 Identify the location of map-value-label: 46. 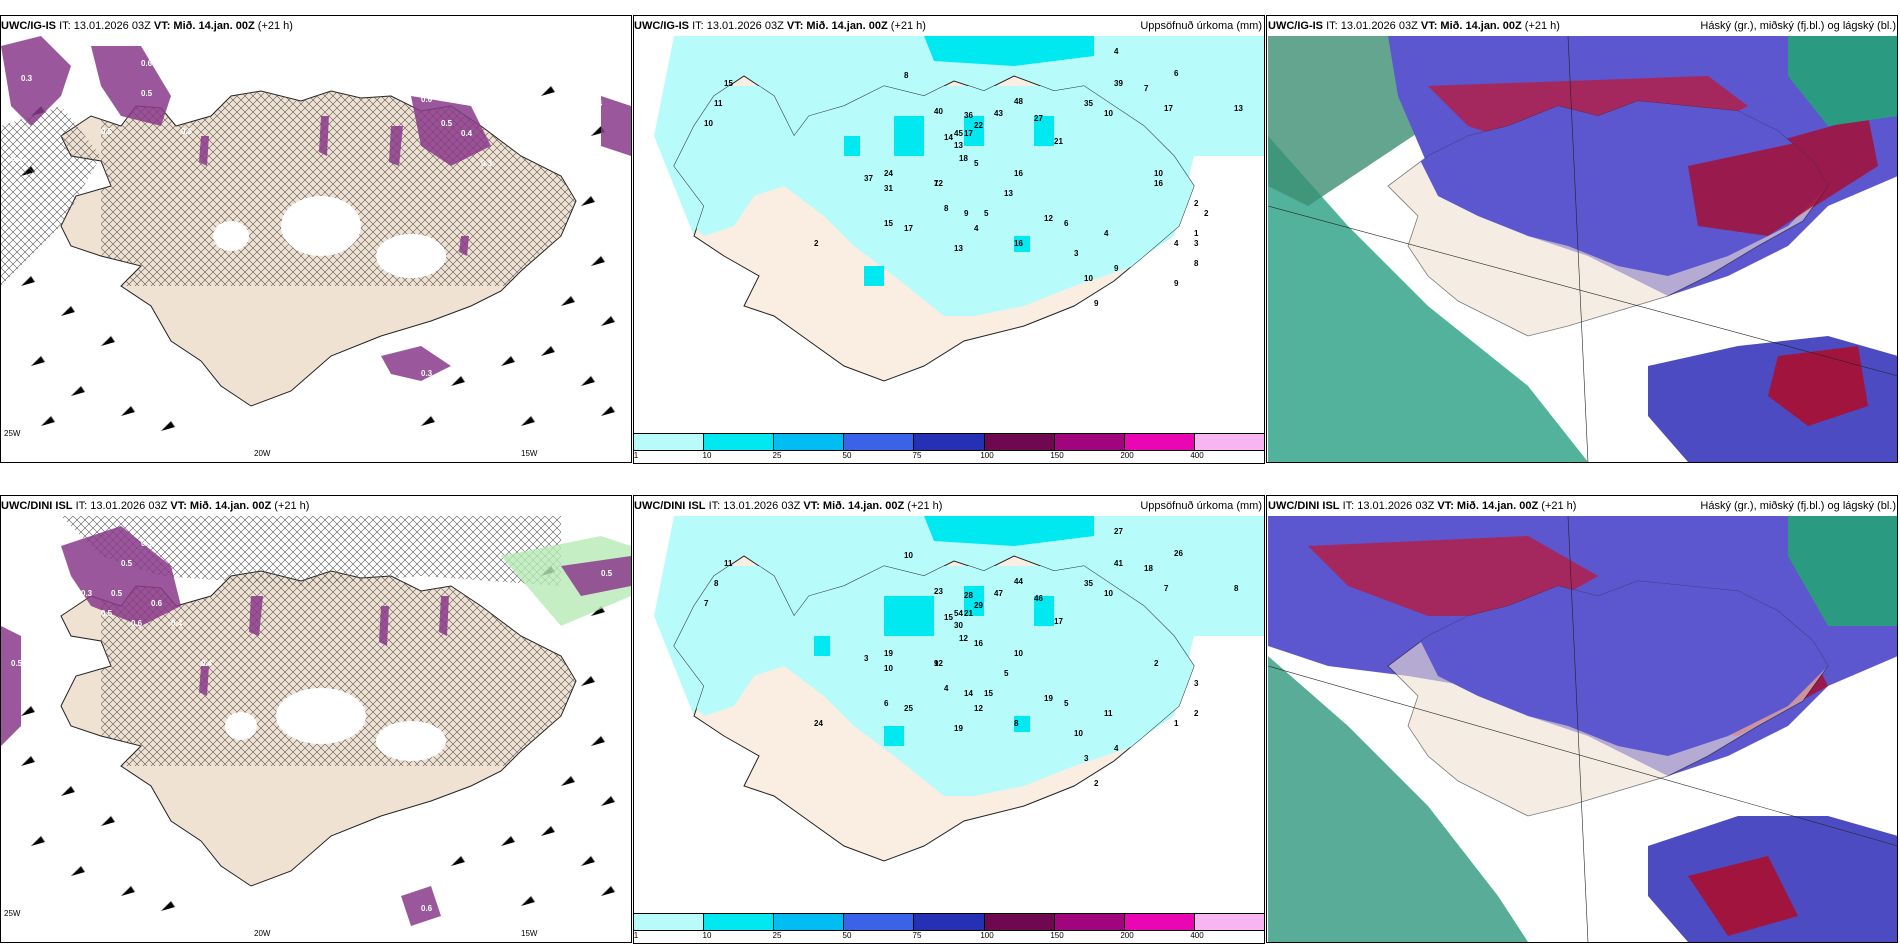
(1038, 598).